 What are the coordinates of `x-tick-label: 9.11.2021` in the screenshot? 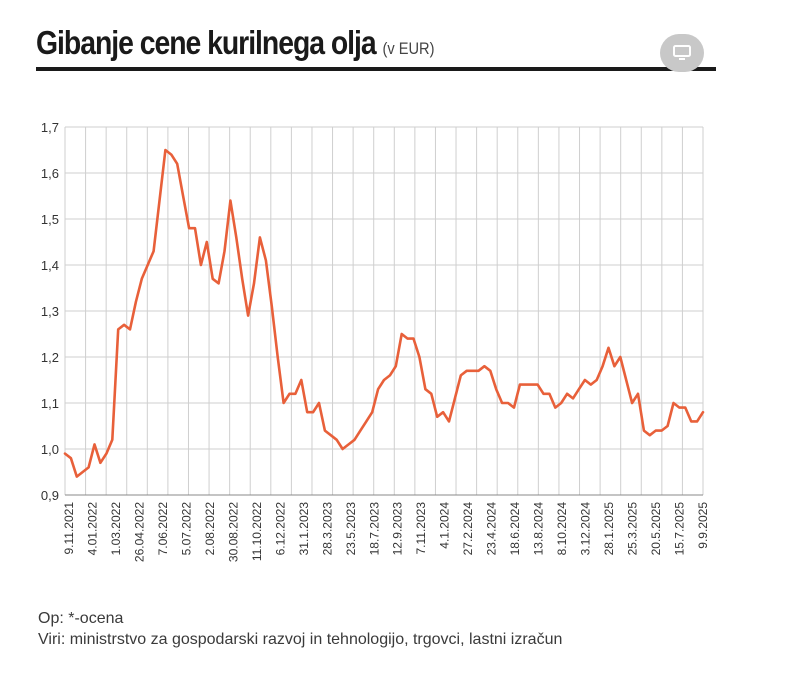 It's located at (69, 528).